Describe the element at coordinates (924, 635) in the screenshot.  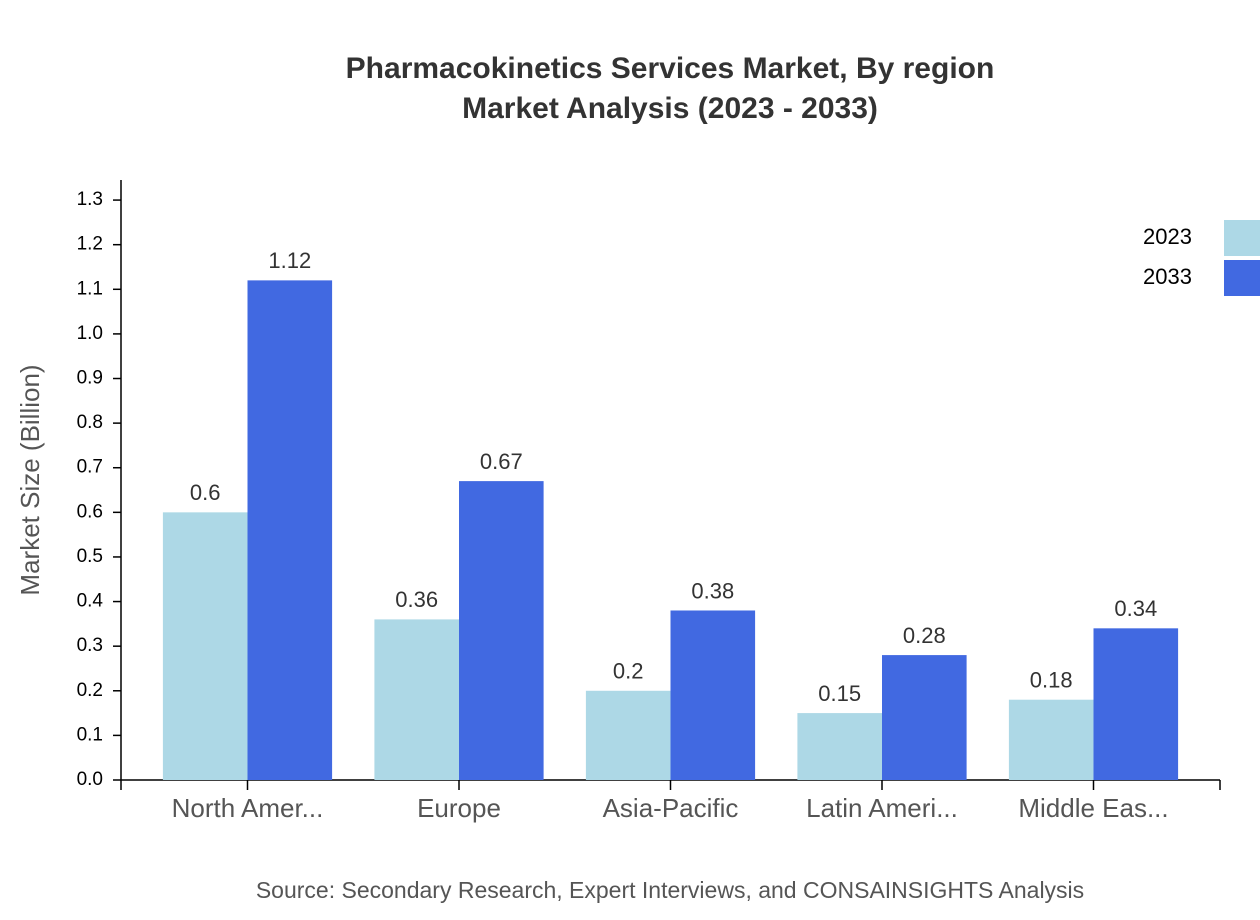
I see `value-label: 0.28` at that location.